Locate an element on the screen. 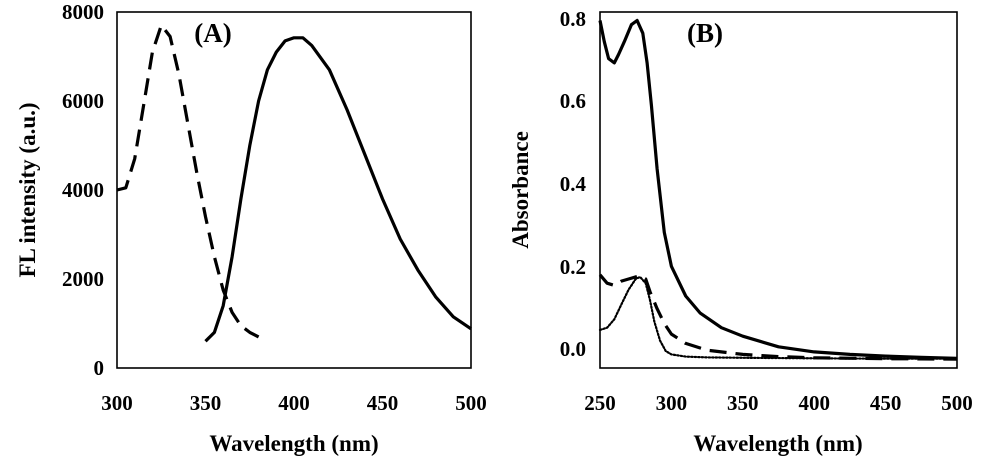  panel-a-x-tick-label: 400 is located at coordinates (294, 403).